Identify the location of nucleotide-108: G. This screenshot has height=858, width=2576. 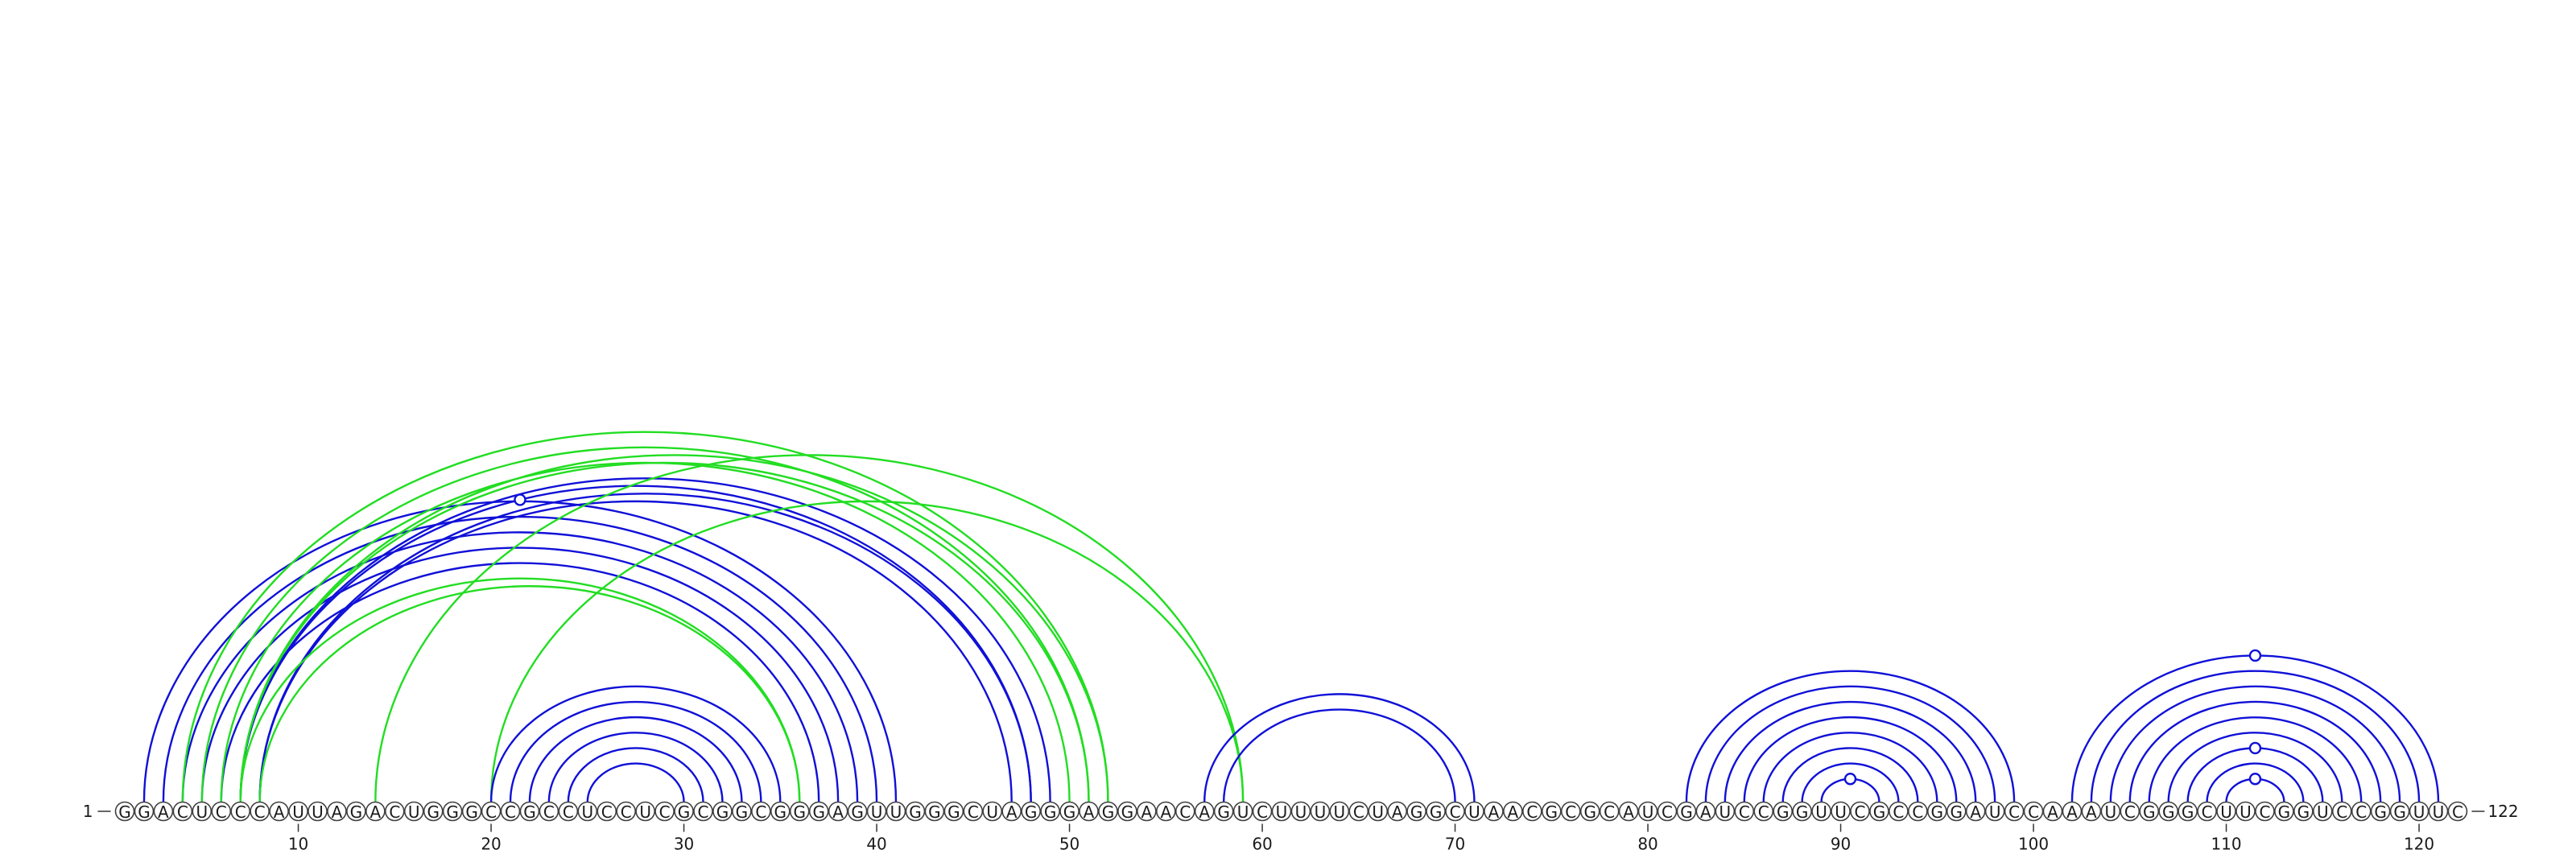
(2188, 812).